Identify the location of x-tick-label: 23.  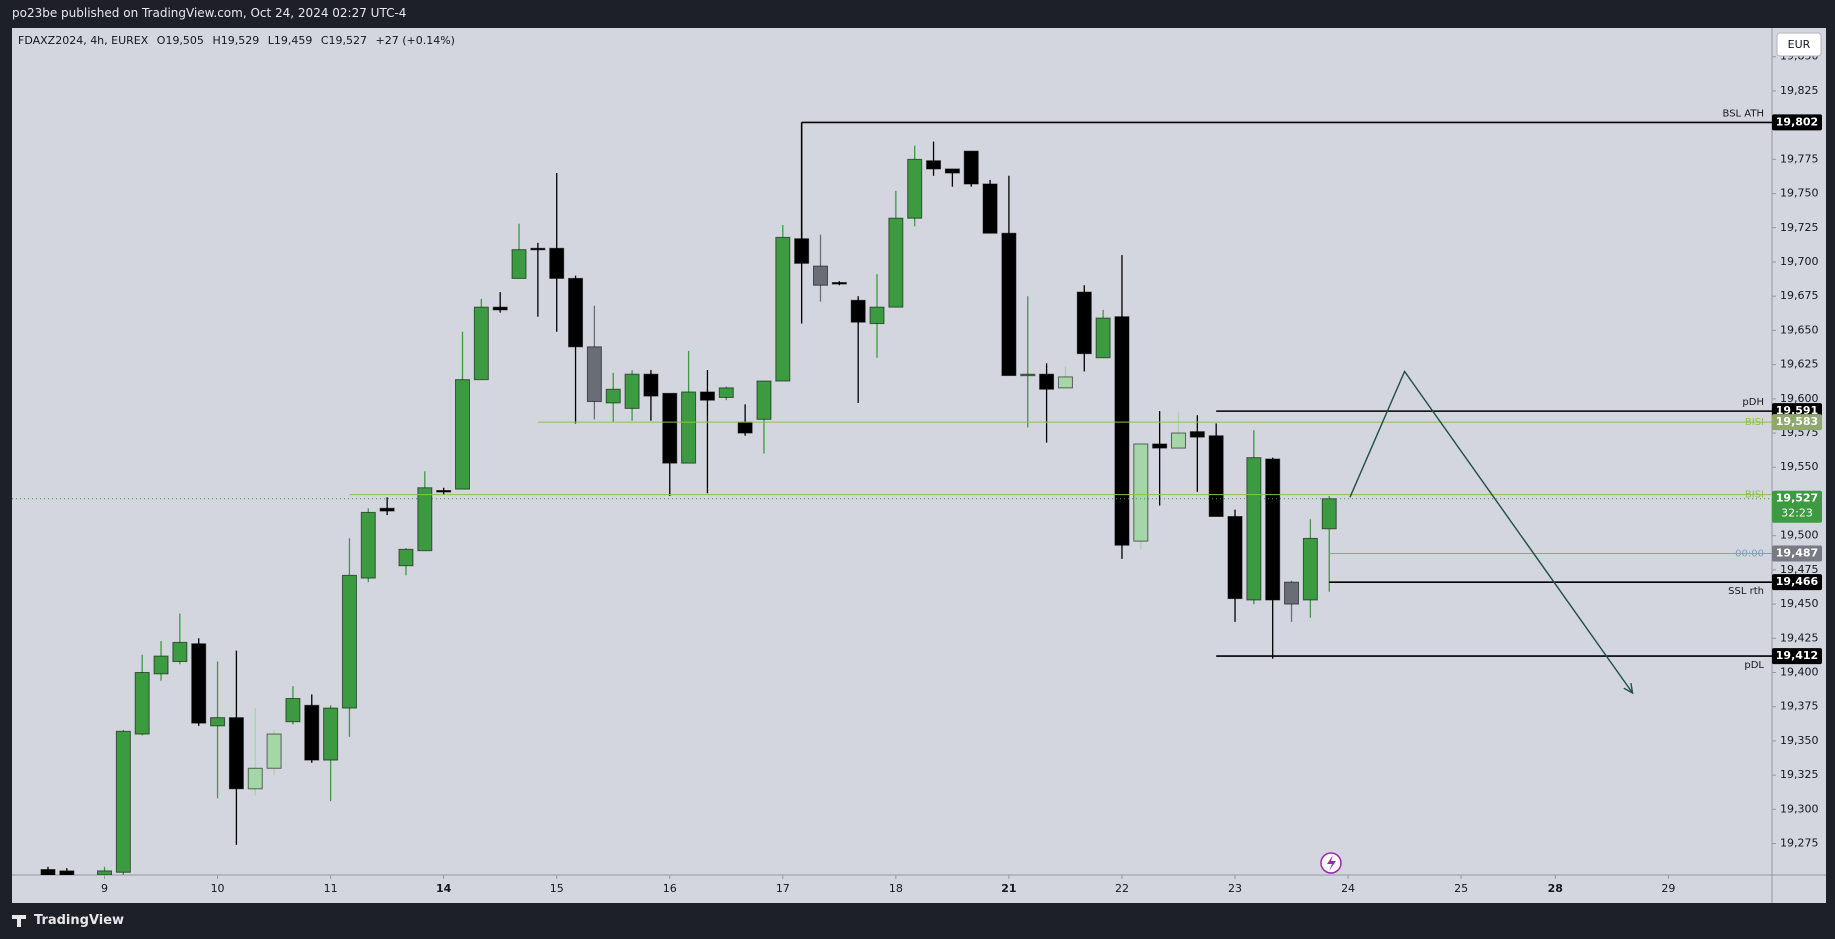
(1235, 888).